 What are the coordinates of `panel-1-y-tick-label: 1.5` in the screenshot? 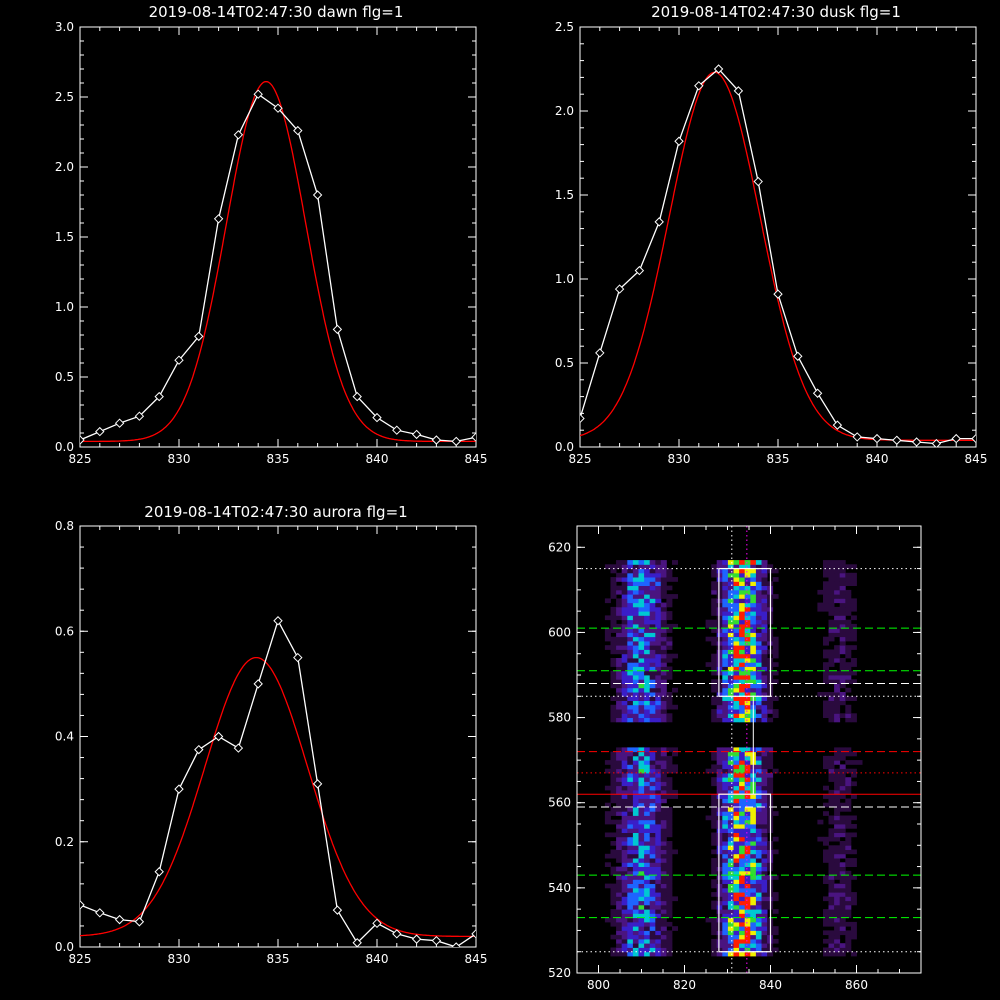 It's located at (564, 195).